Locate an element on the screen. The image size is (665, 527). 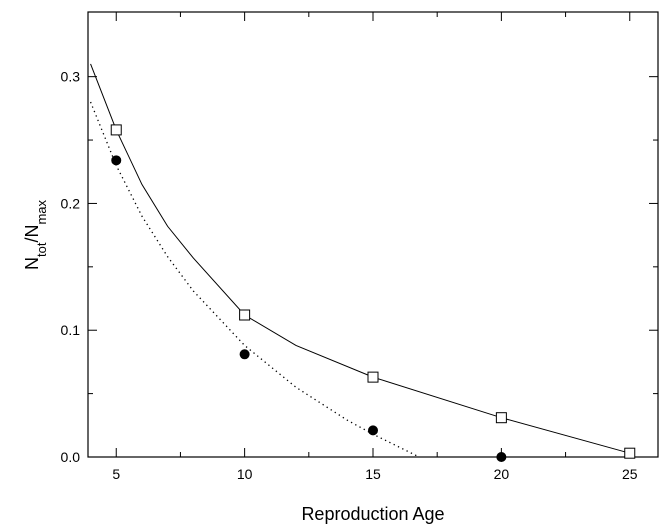
y-axis-label: Ntot/Nmax is located at coordinates (35, 234).